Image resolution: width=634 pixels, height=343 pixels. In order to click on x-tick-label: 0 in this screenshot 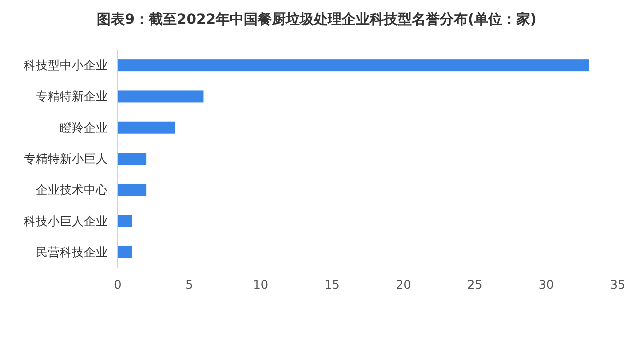, I will do `click(118, 285)`.